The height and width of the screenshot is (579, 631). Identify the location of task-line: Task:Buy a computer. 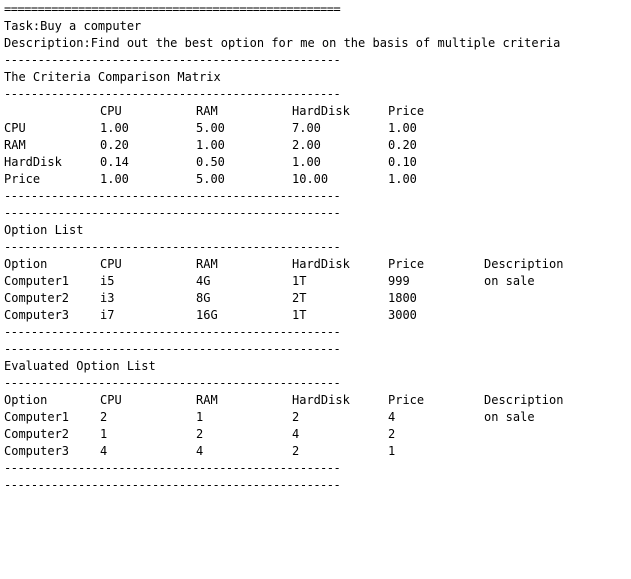
(316, 26).